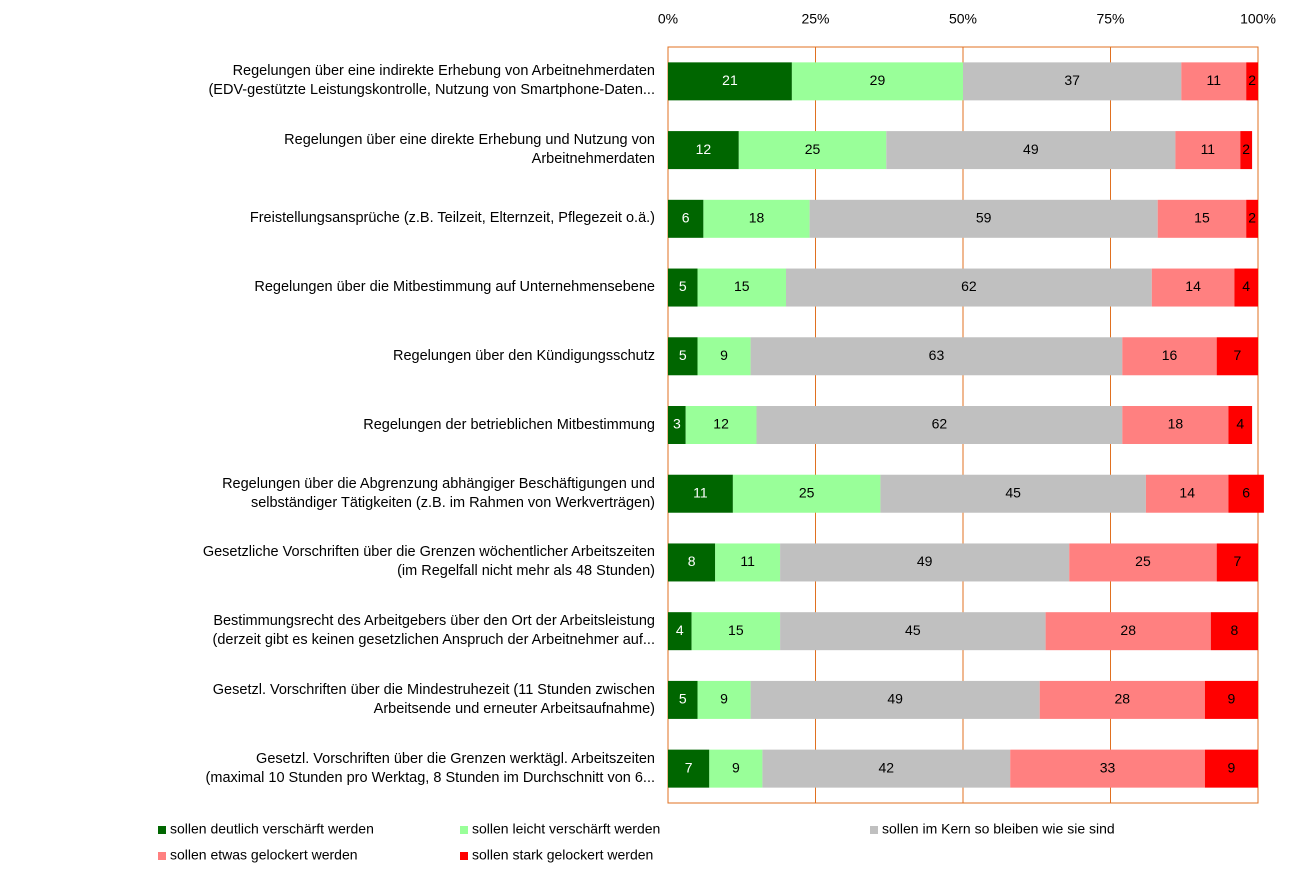  Describe the element at coordinates (523, 355) in the screenshot. I see `category-label: Regelungen über den Kündigungsschutz` at that location.